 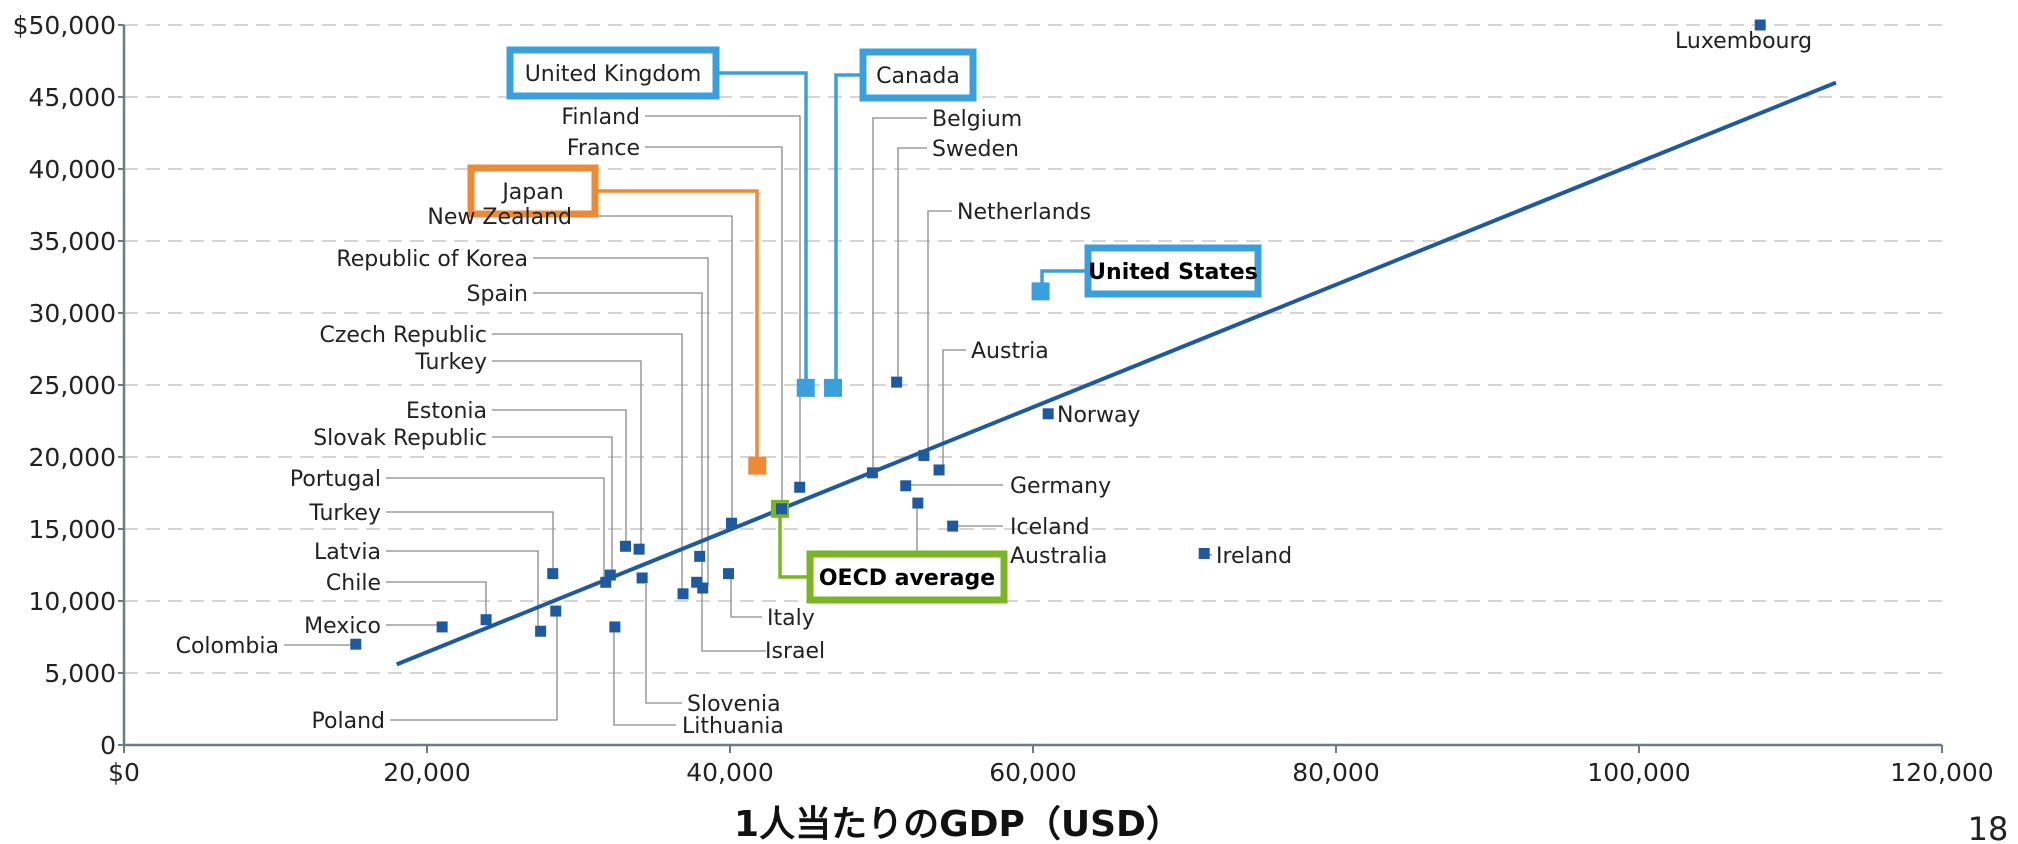 I want to click on x-tick-label: $0, so click(x=124, y=772).